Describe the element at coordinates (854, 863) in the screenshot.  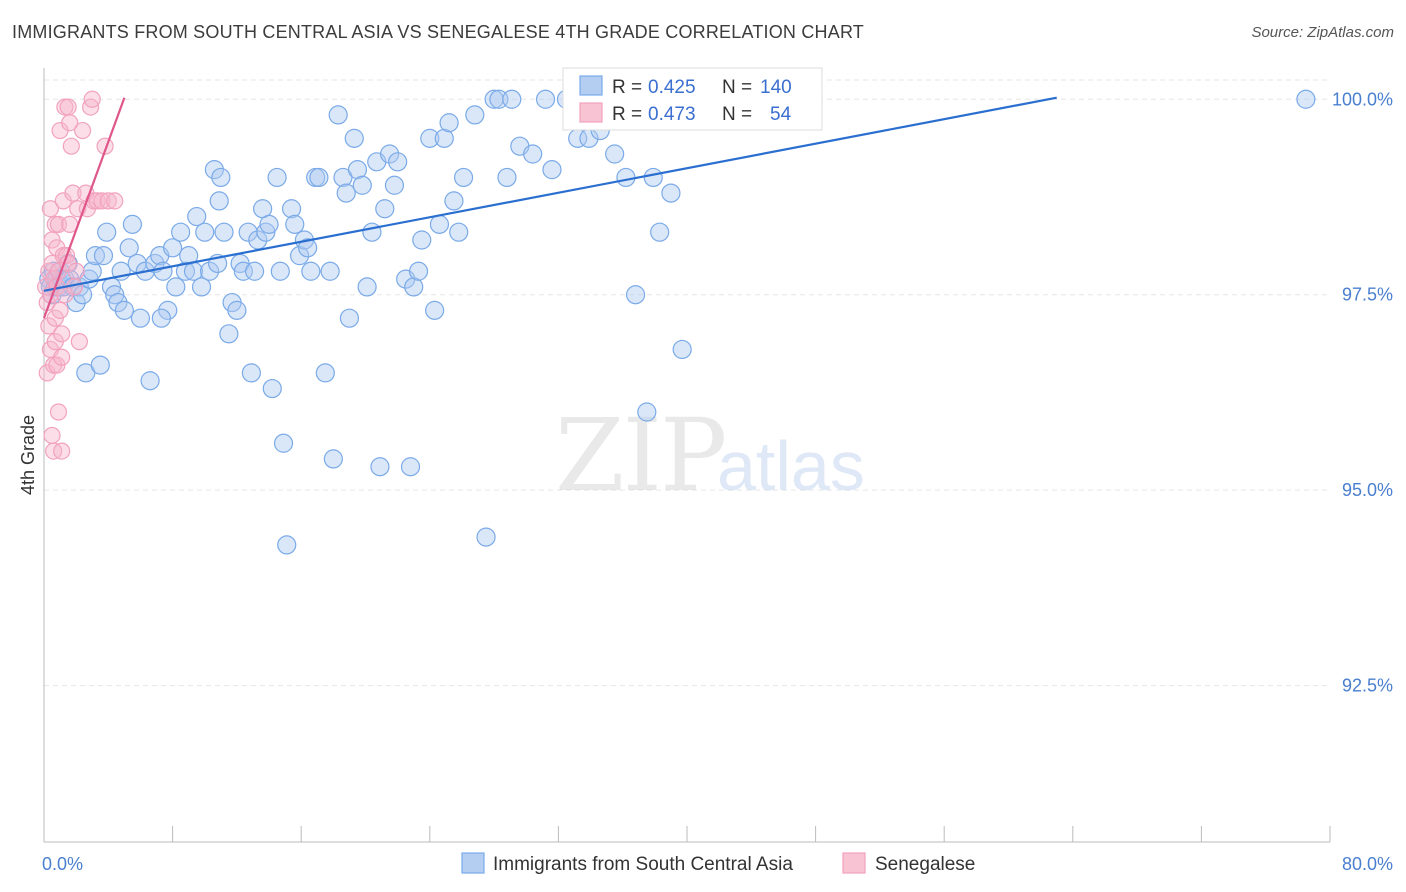
I see `bottom-legend-swatch-senegalese` at that location.